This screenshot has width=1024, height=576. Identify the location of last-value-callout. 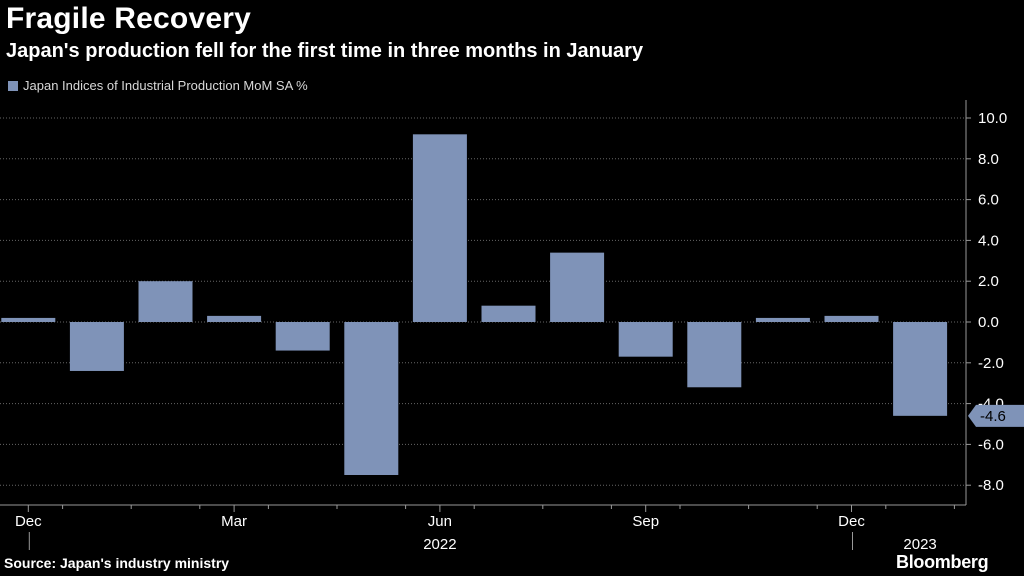
(996, 415).